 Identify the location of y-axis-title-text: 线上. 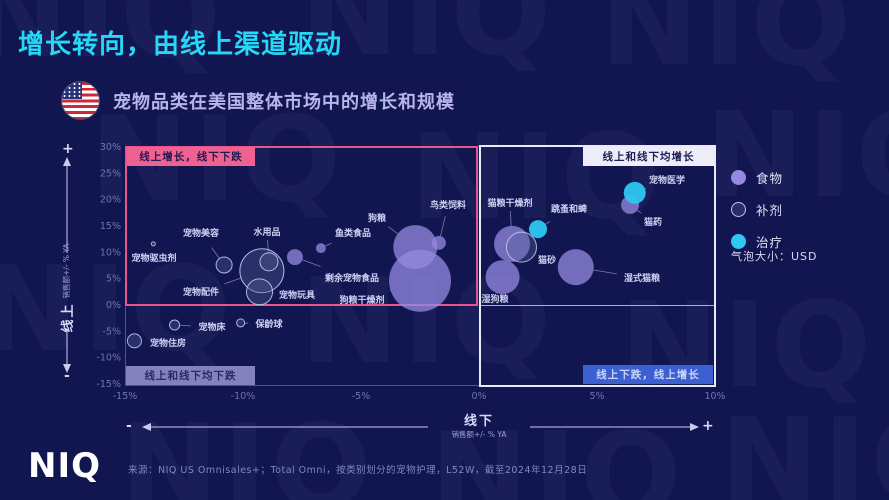
(68, 317).